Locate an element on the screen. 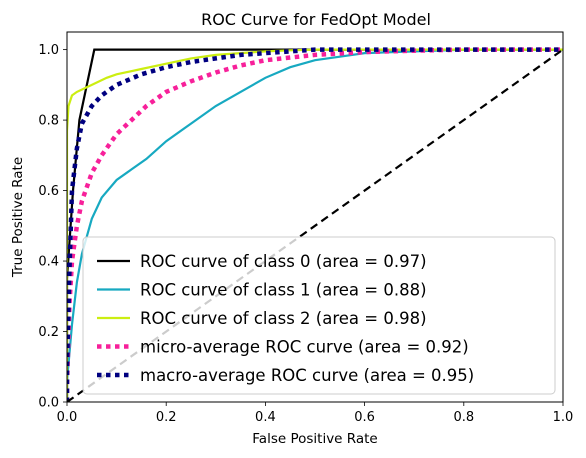  y-axis: 0.0 0.2 0.4 0.6 0.8 1.0 is located at coordinates (52, 227).